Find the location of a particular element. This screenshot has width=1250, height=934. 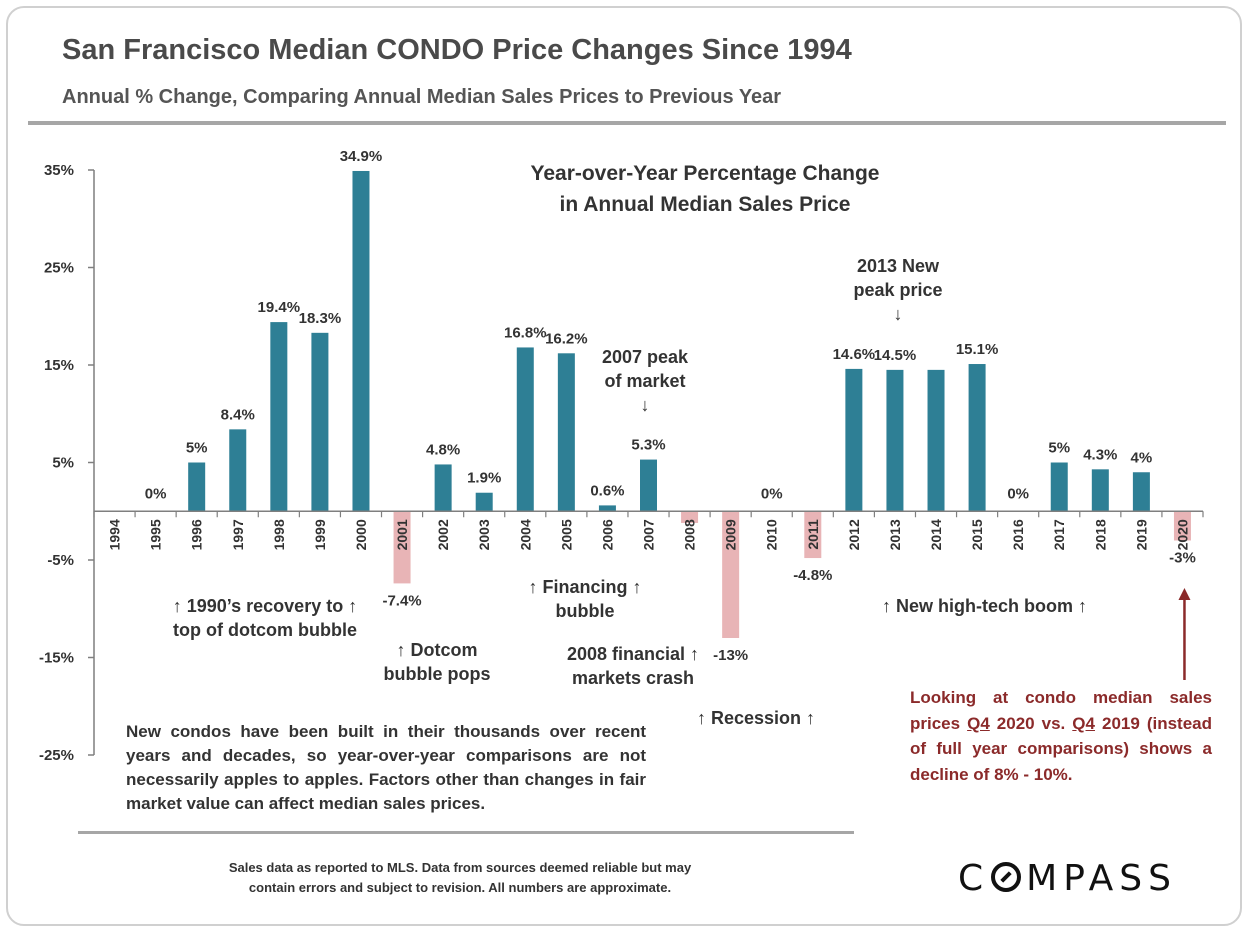

annotation-peak-2007-line-2: of market is located at coordinates (645, 381).